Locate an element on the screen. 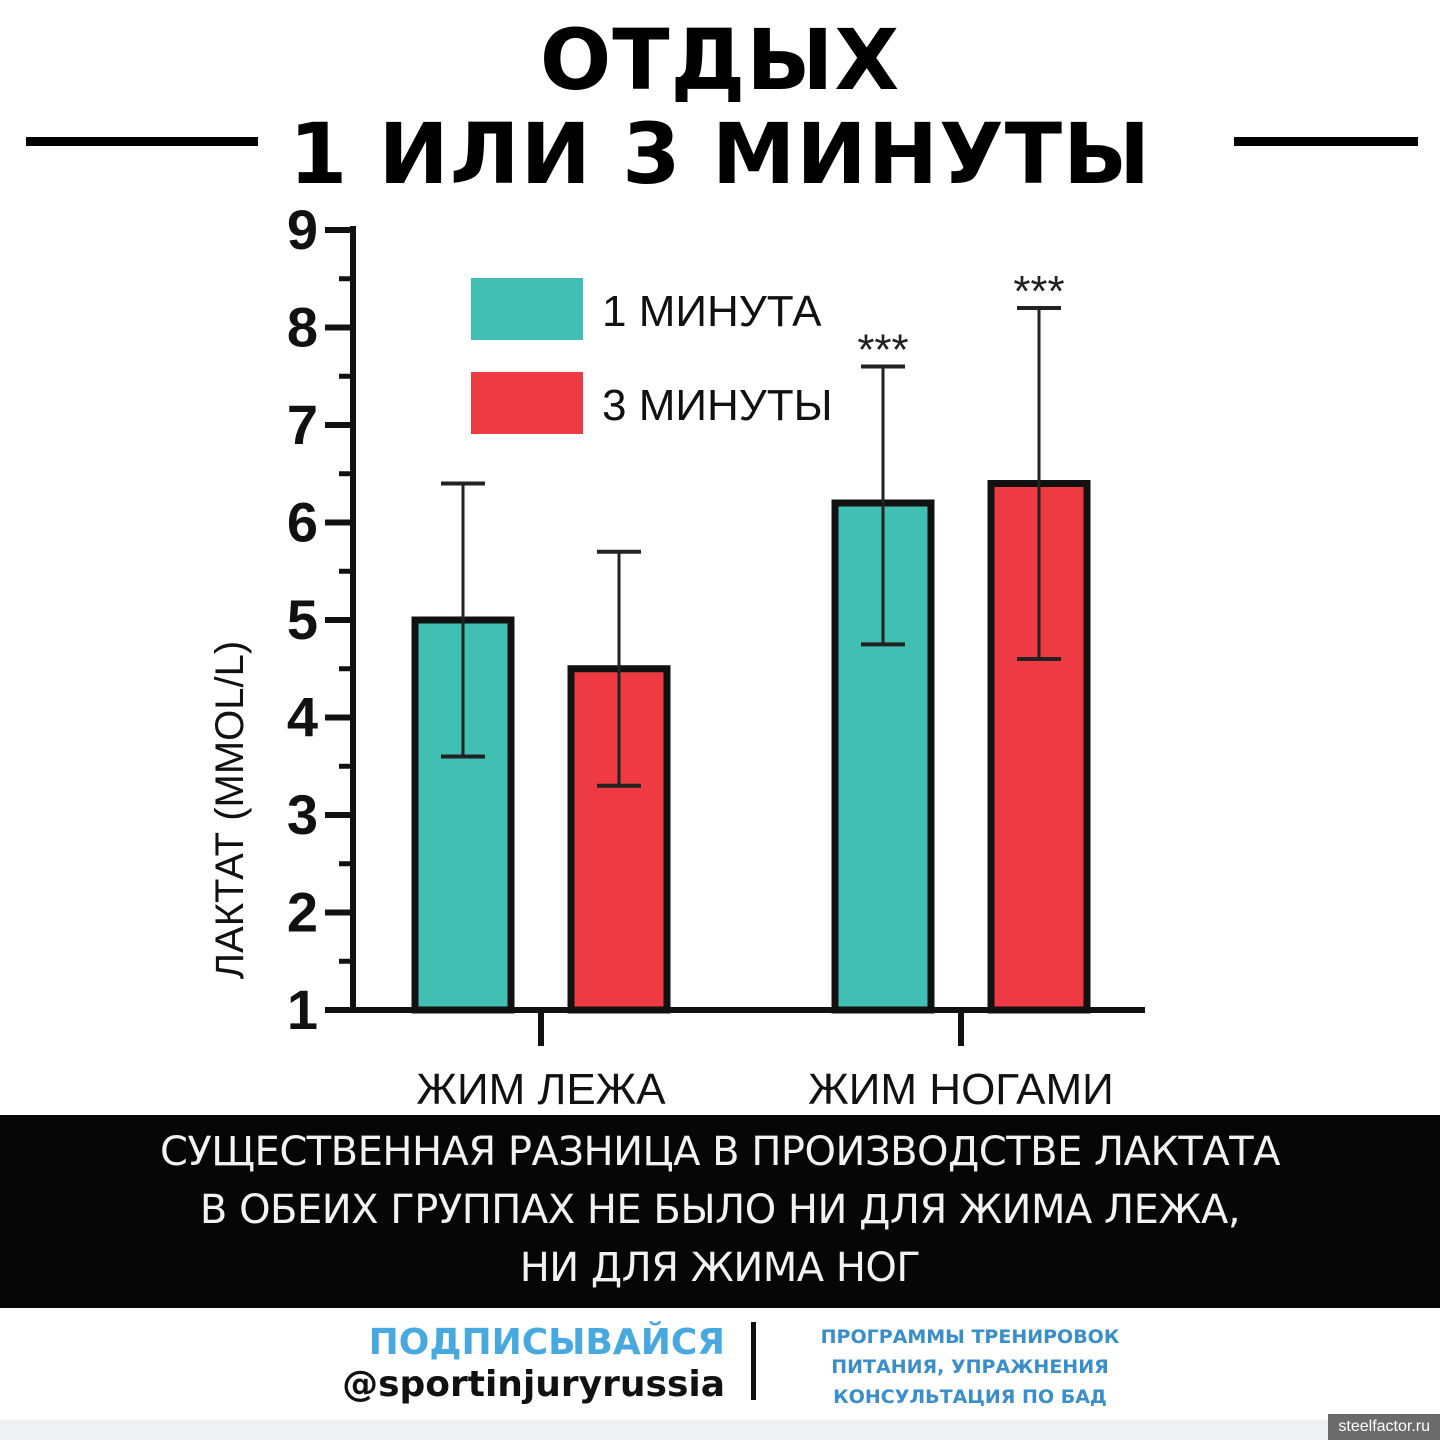  y-tick-label: 6 is located at coordinates (302, 522).